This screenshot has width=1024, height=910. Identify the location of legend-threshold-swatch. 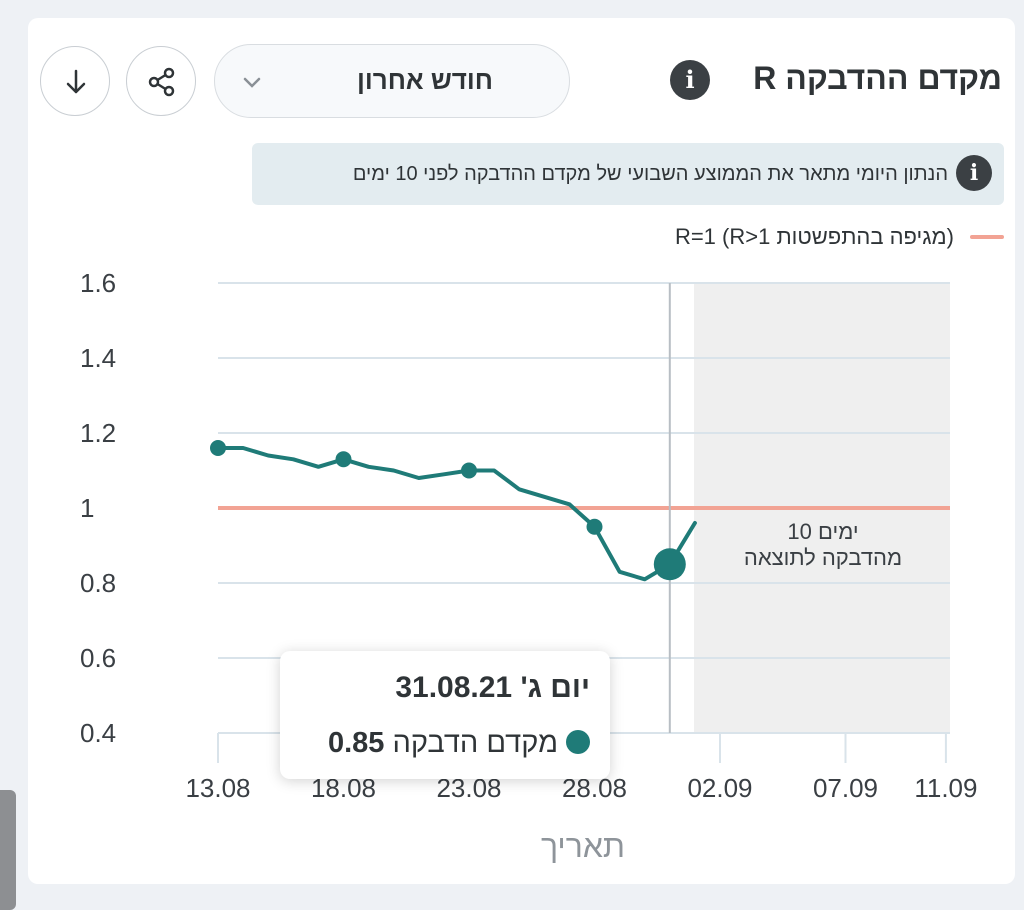
(987, 237).